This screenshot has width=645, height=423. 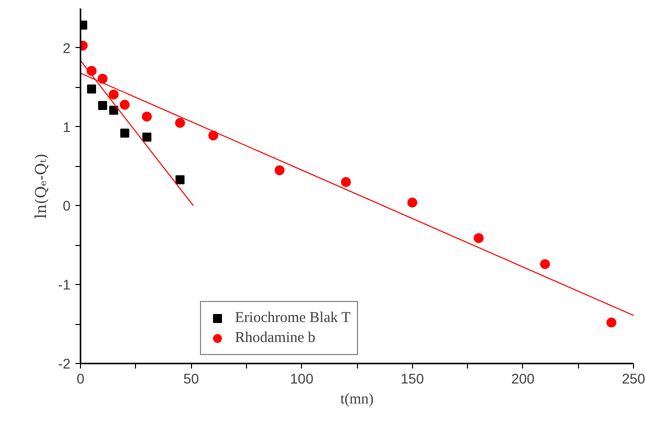 What do you see at coordinates (66, 206) in the screenshot?
I see `y-tick-label: 0` at bounding box center [66, 206].